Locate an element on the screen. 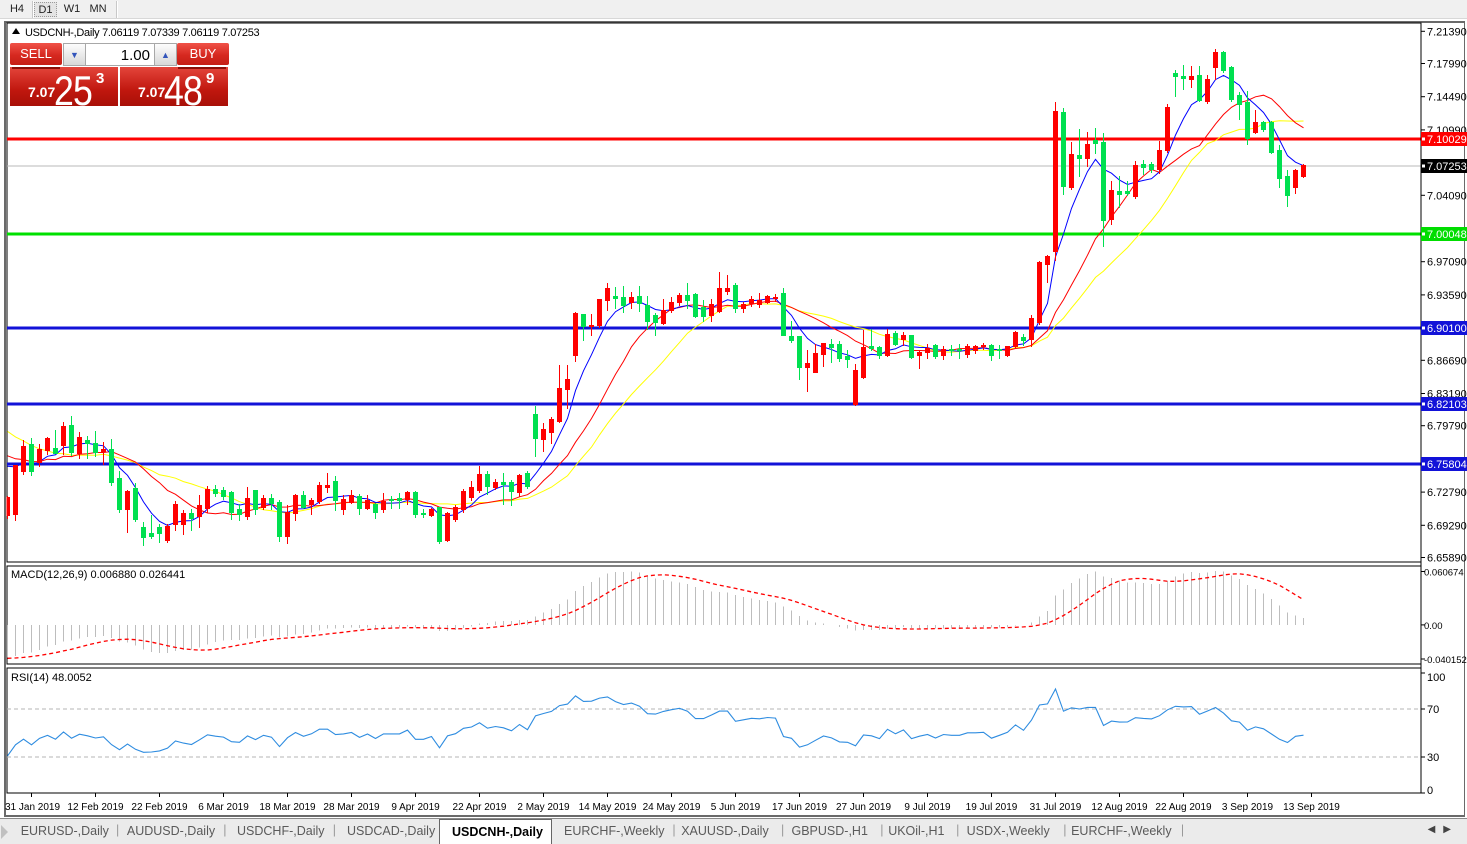 The image size is (1467, 844). svg-text: 5 Jun 2019 is located at coordinates (736, 807).